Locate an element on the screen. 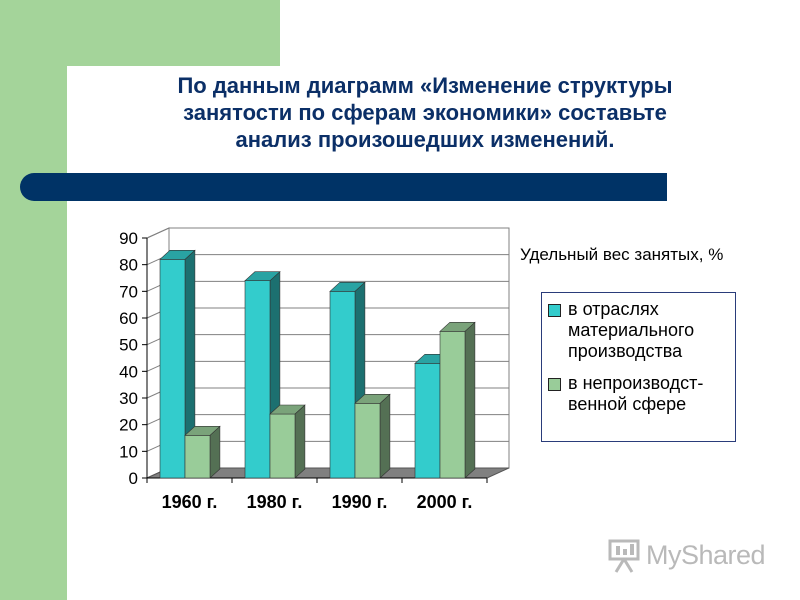 This screenshot has height=600, width=800. y-tick-label: 50 is located at coordinates (128, 345).